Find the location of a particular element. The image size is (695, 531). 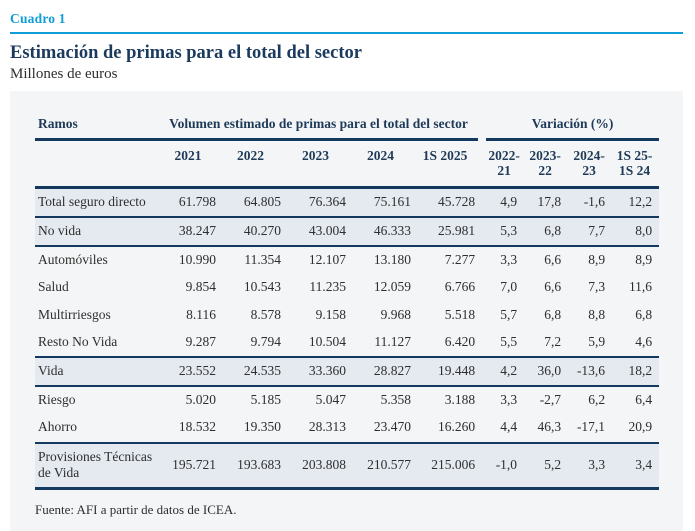

premium-value: 76.364 is located at coordinates (316, 202).